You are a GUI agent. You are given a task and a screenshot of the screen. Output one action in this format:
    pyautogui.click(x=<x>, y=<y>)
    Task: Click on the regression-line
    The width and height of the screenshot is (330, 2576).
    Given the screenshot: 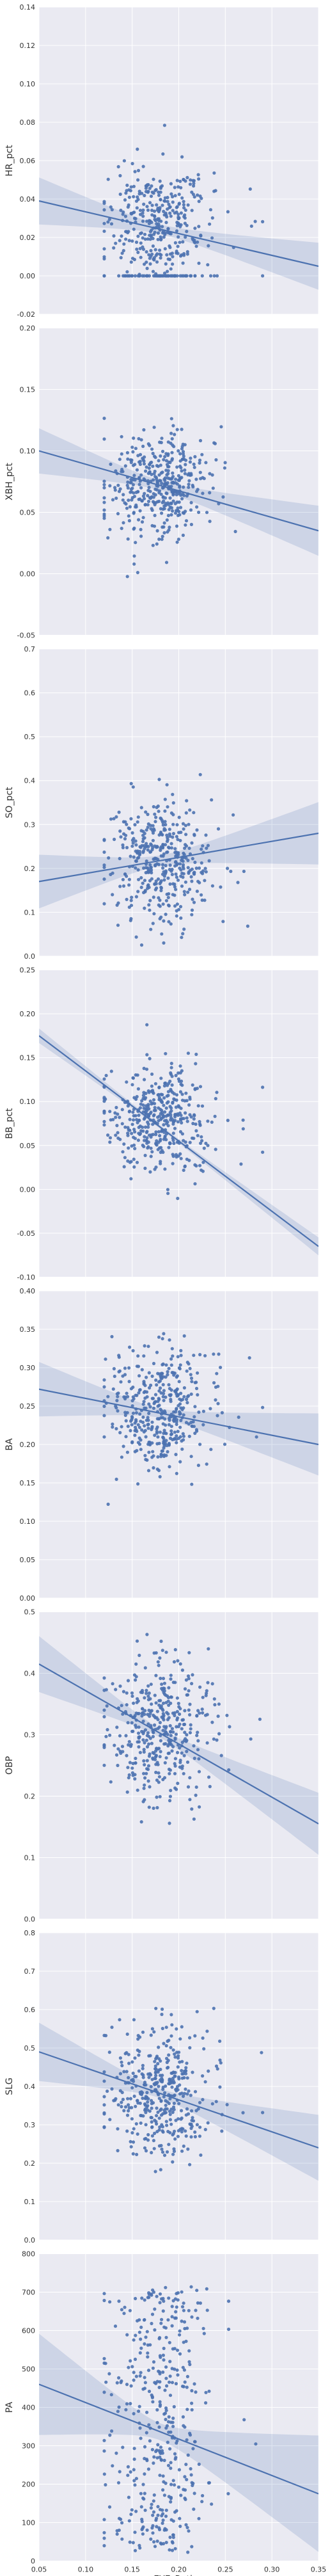 What is the action you would take?
    pyautogui.click(x=179, y=1141)
    